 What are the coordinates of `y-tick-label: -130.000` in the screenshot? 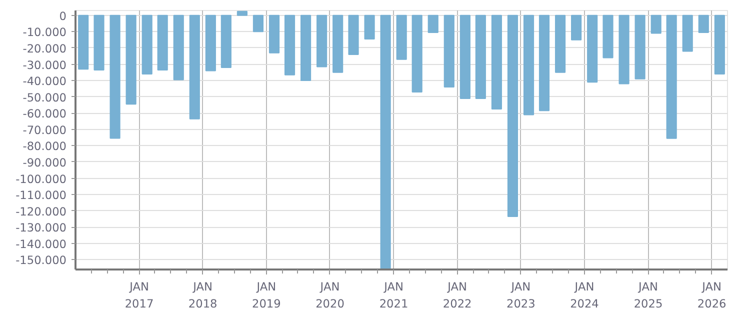 It's located at (41, 227).